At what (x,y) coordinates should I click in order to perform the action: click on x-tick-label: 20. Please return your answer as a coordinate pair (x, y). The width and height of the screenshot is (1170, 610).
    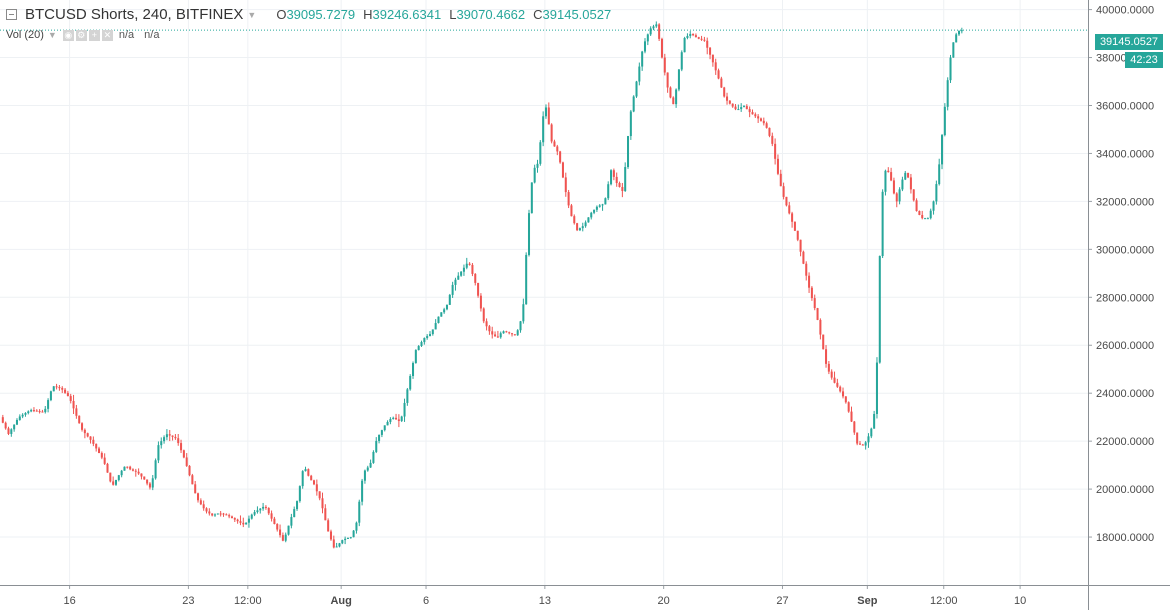
    Looking at the image, I should click on (664, 601).